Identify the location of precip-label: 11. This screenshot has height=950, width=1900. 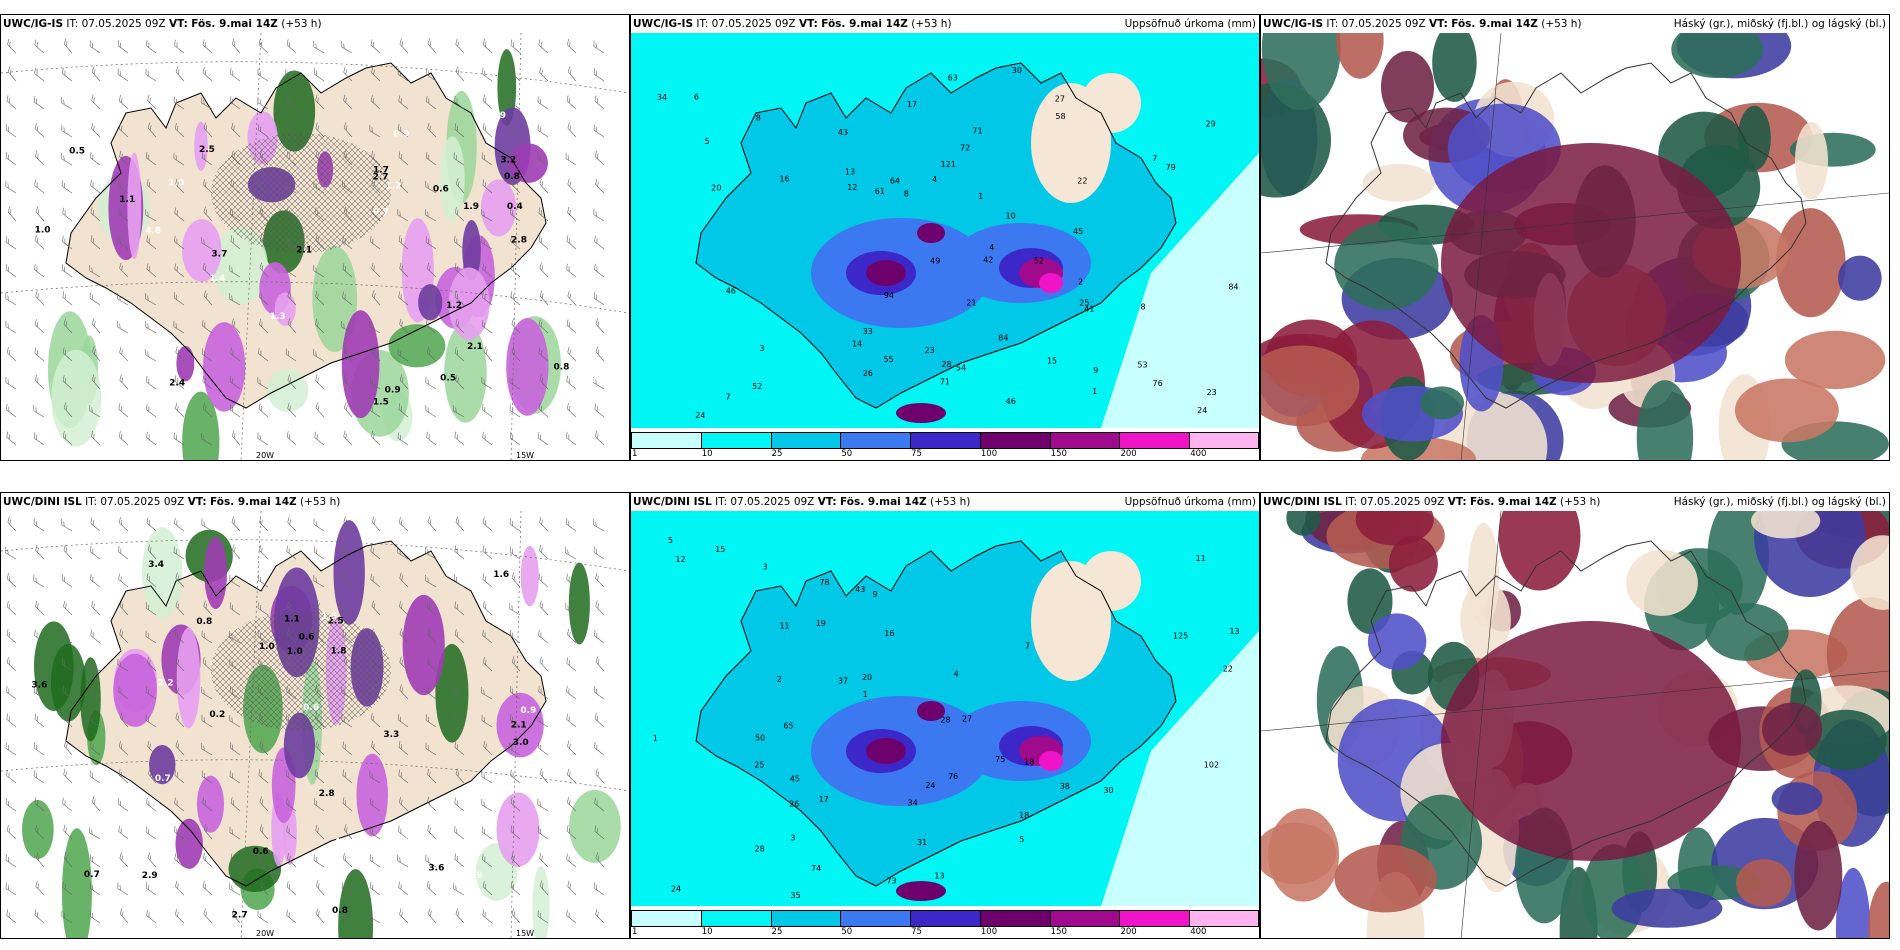
(784, 625).